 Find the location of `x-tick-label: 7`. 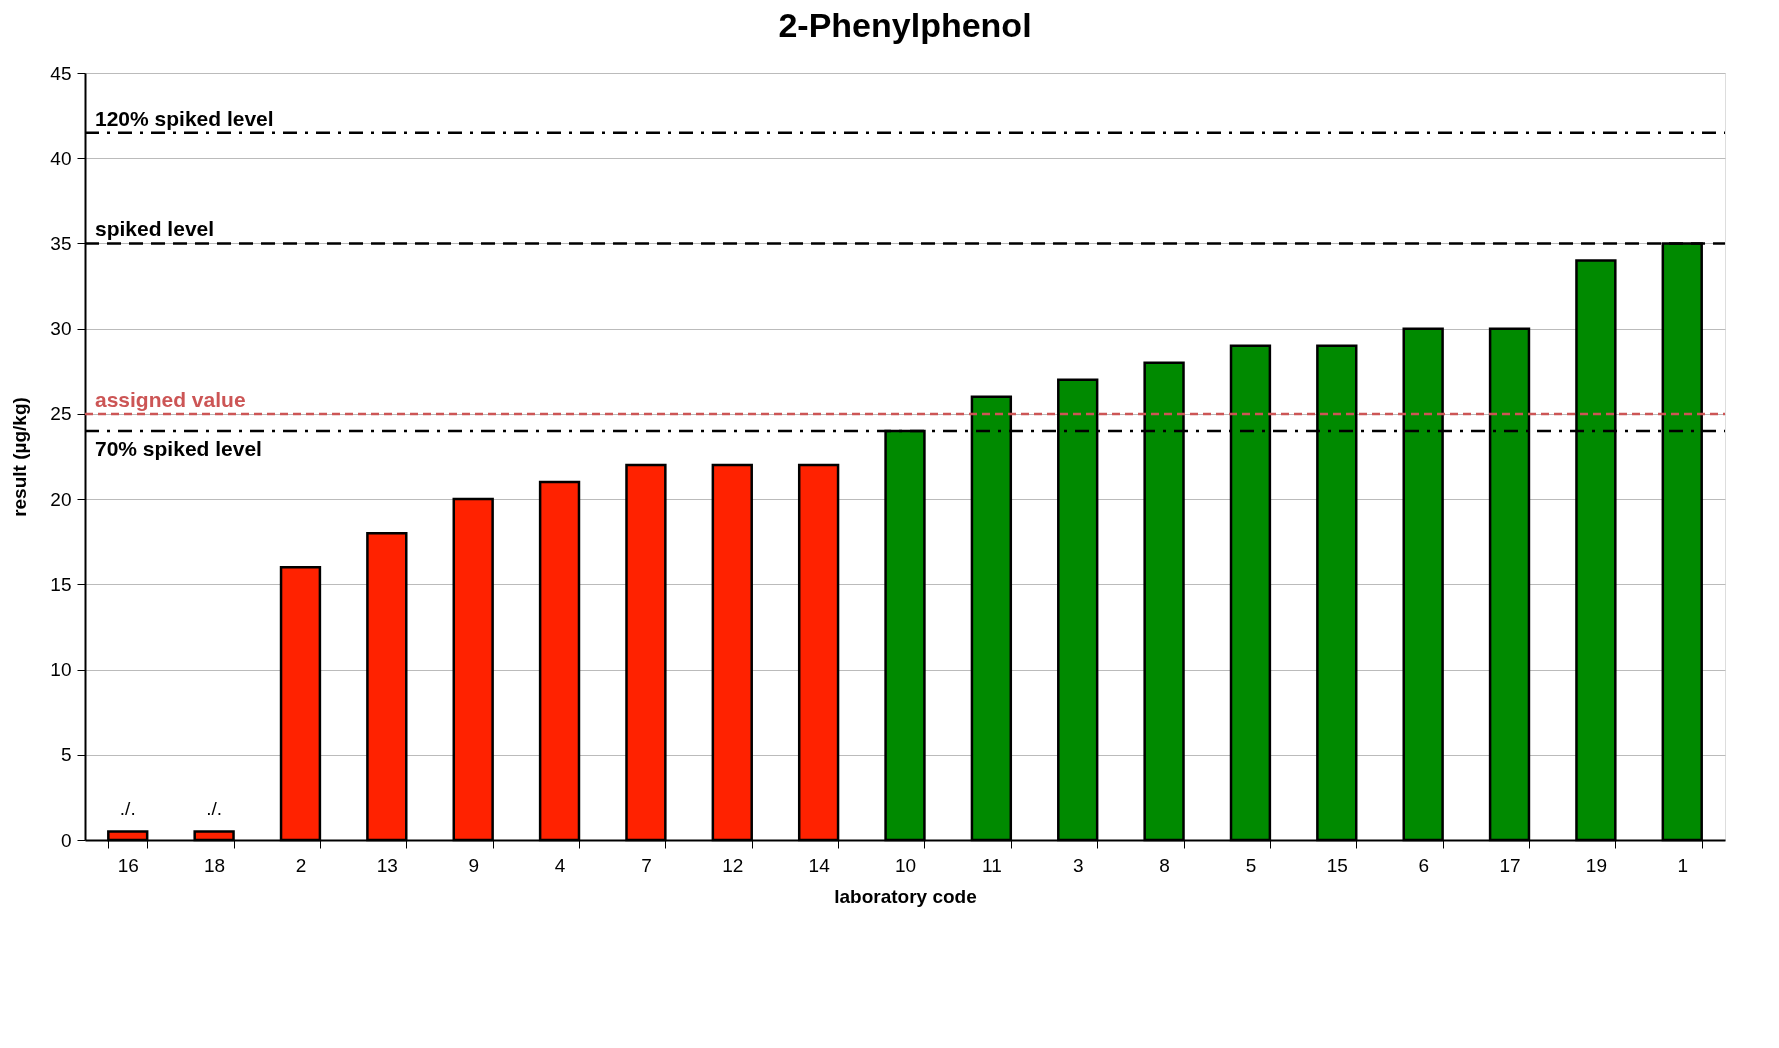

x-tick-label: 7 is located at coordinates (646, 865).